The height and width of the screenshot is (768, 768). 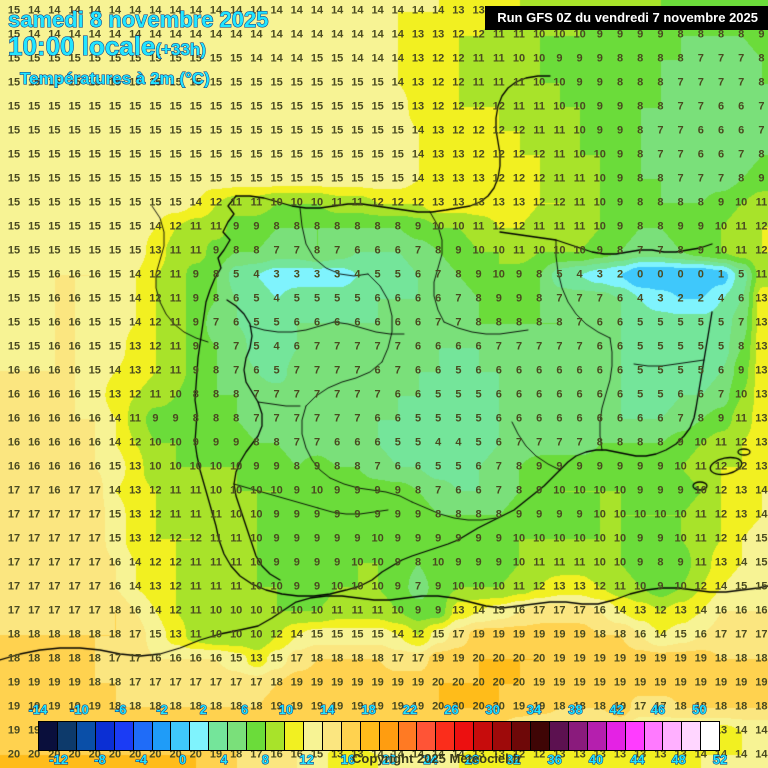 I want to click on legend-tick-label: 32, so click(x=514, y=760).